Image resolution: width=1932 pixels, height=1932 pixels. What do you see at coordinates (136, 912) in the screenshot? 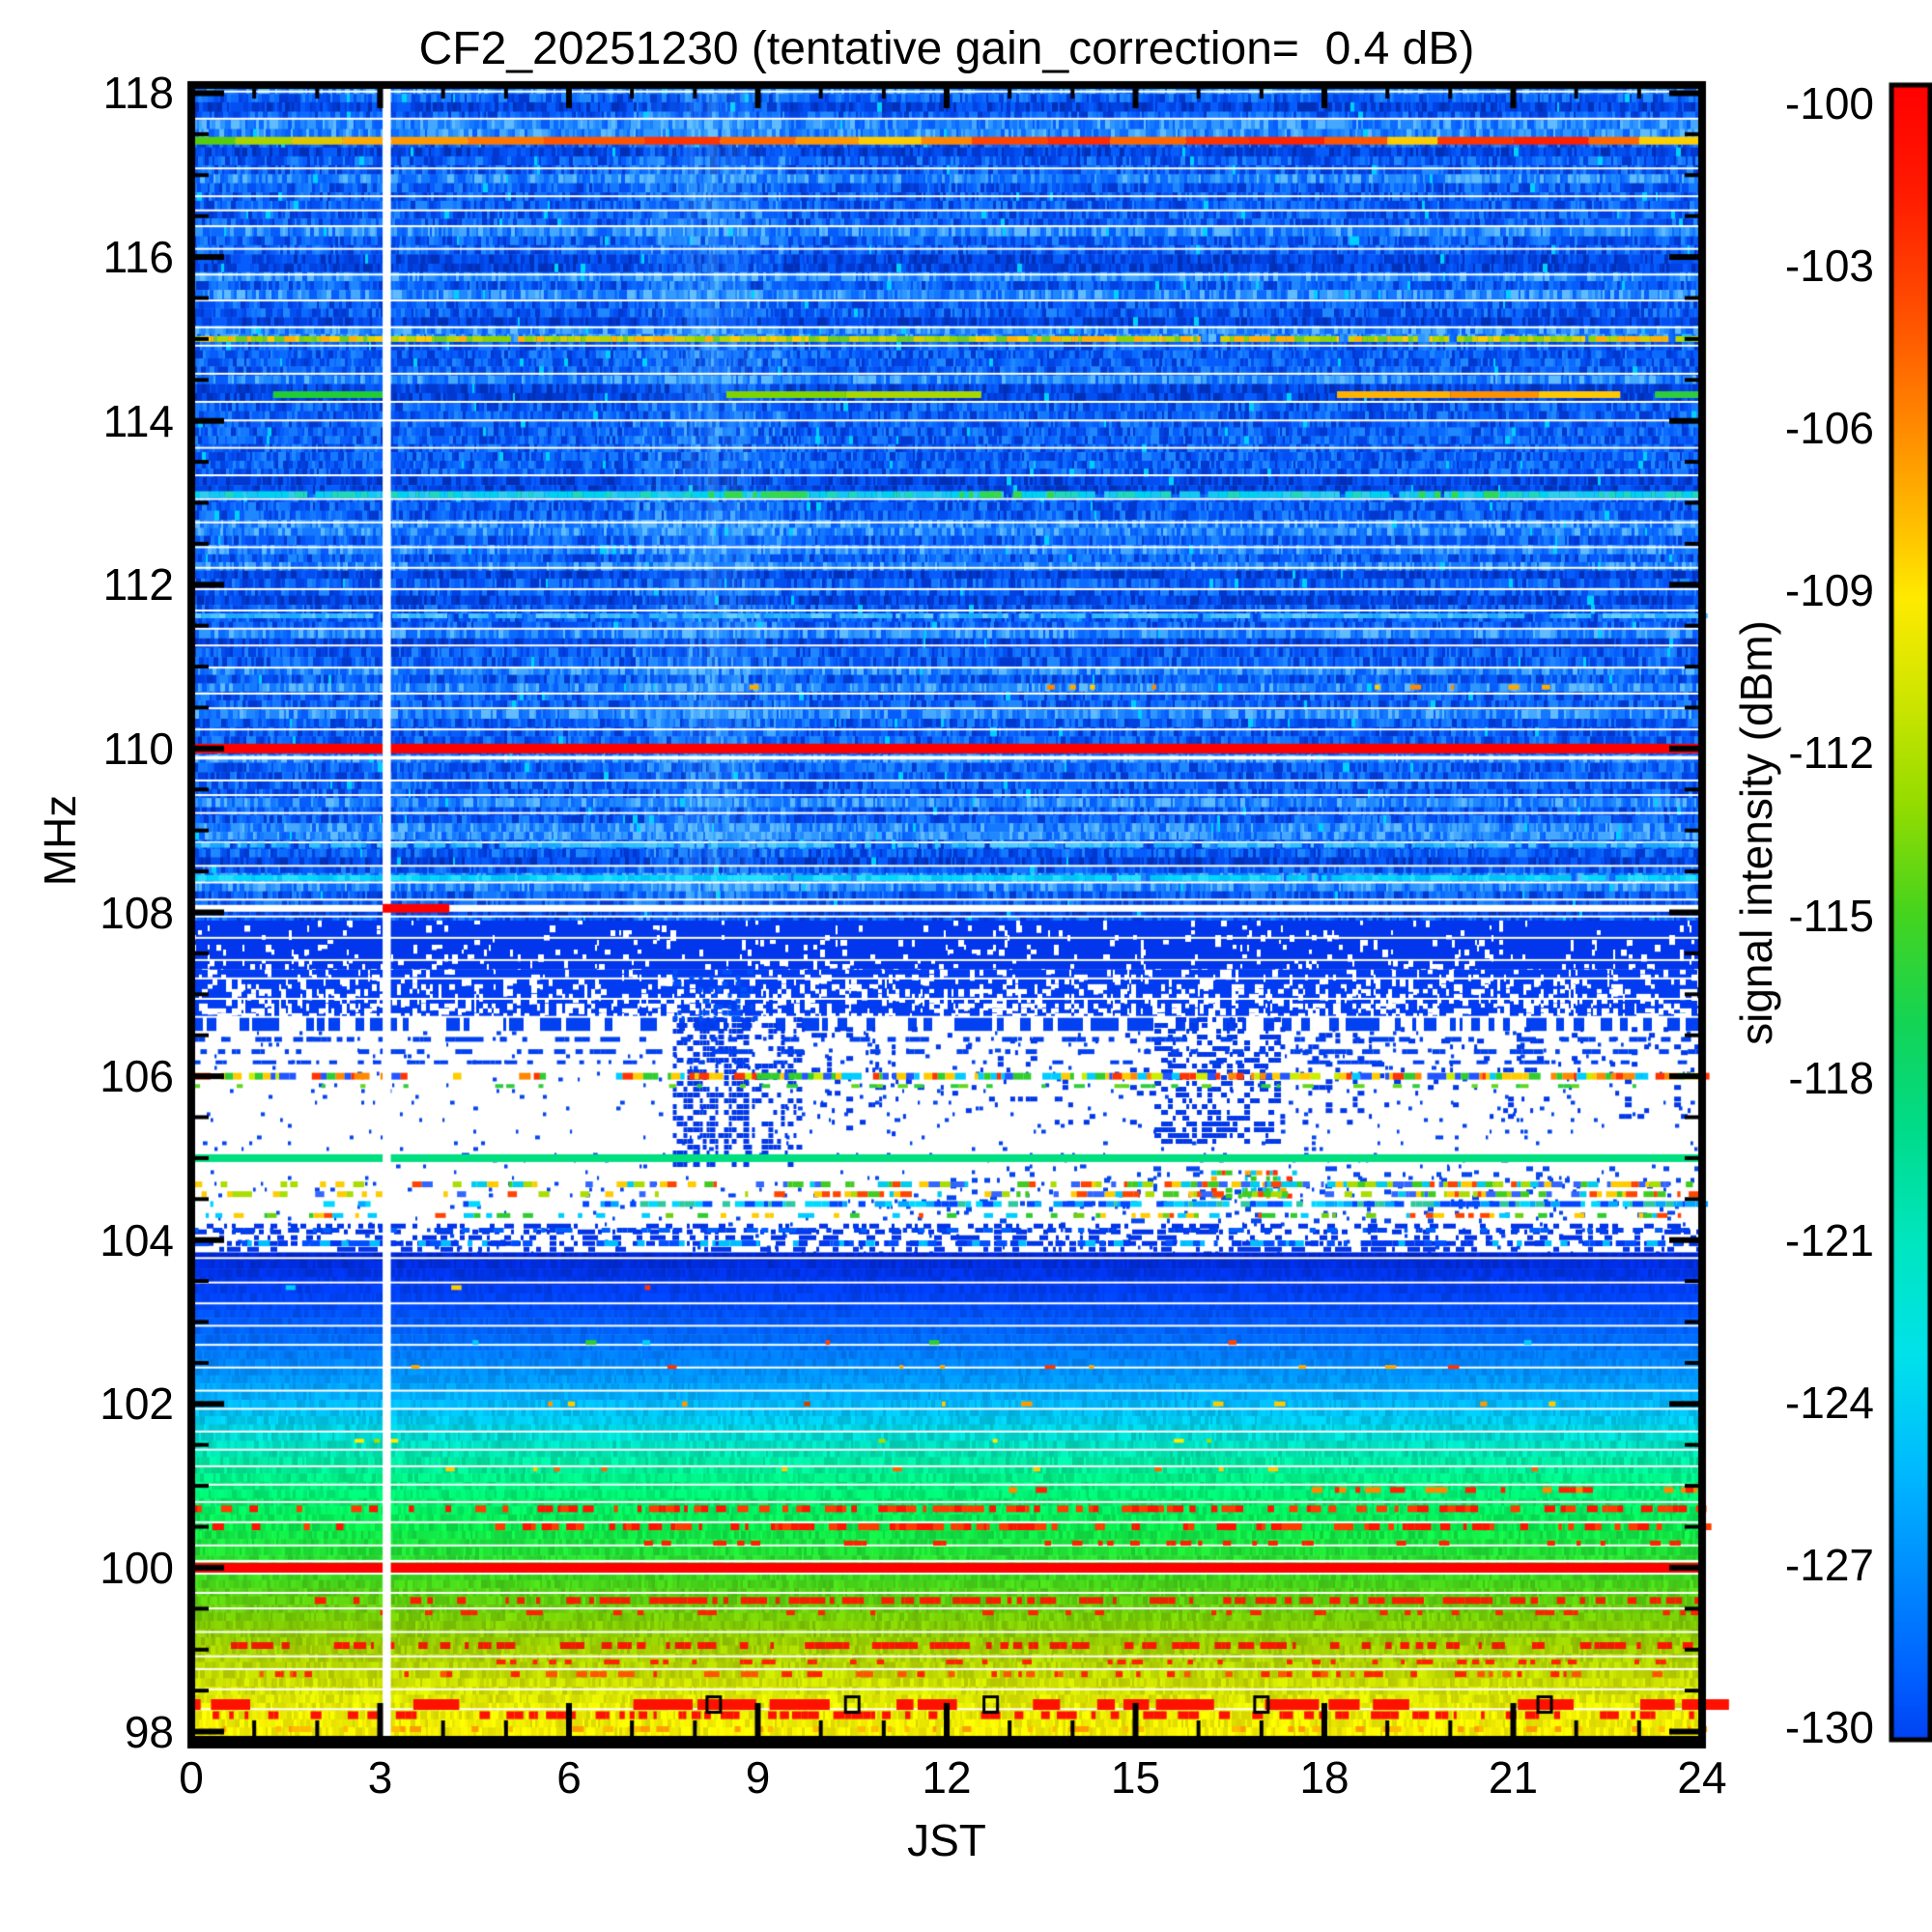
I see `y-tick-label: 108` at bounding box center [136, 912].